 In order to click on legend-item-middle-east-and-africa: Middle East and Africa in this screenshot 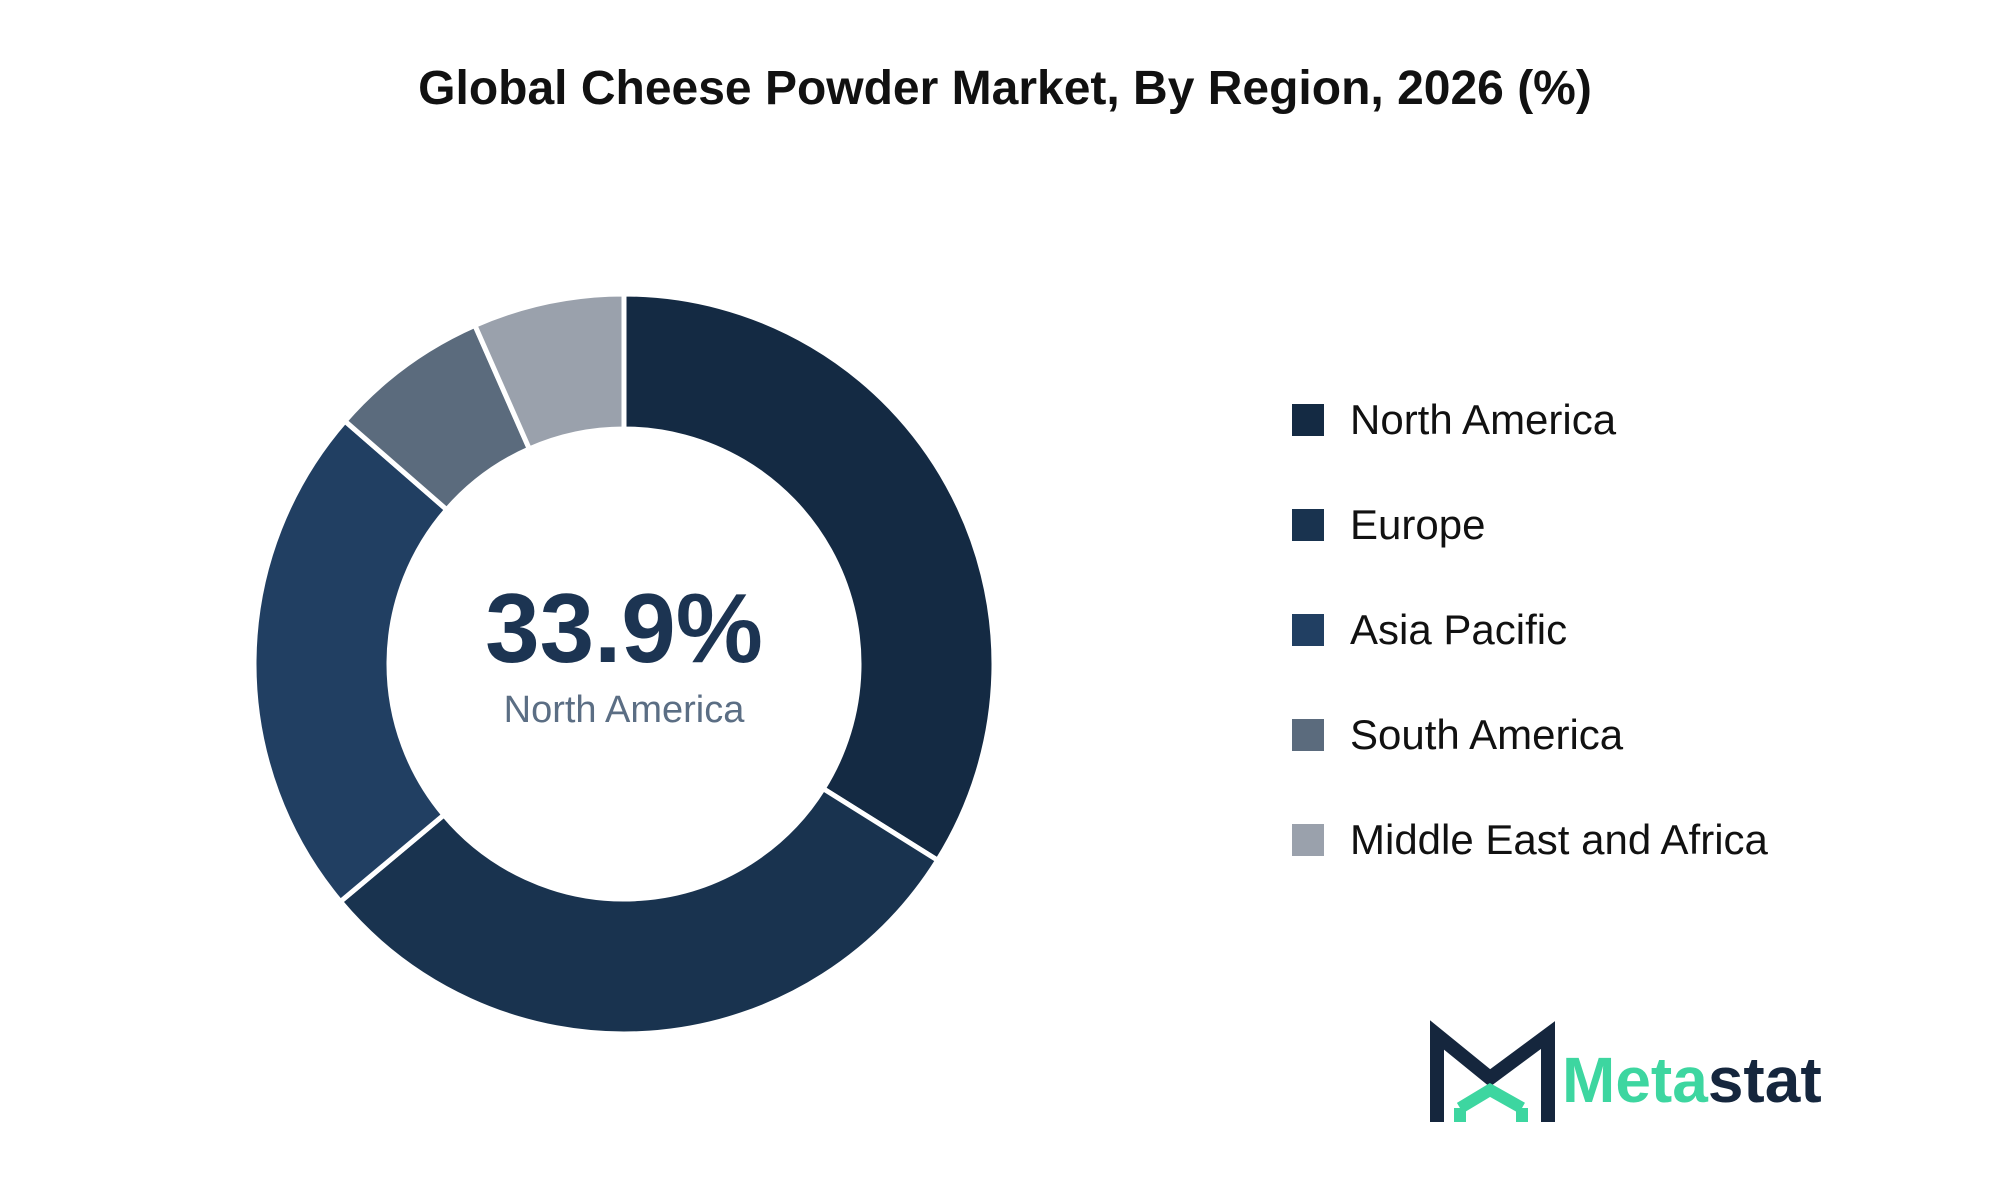, I will do `click(1530, 839)`.